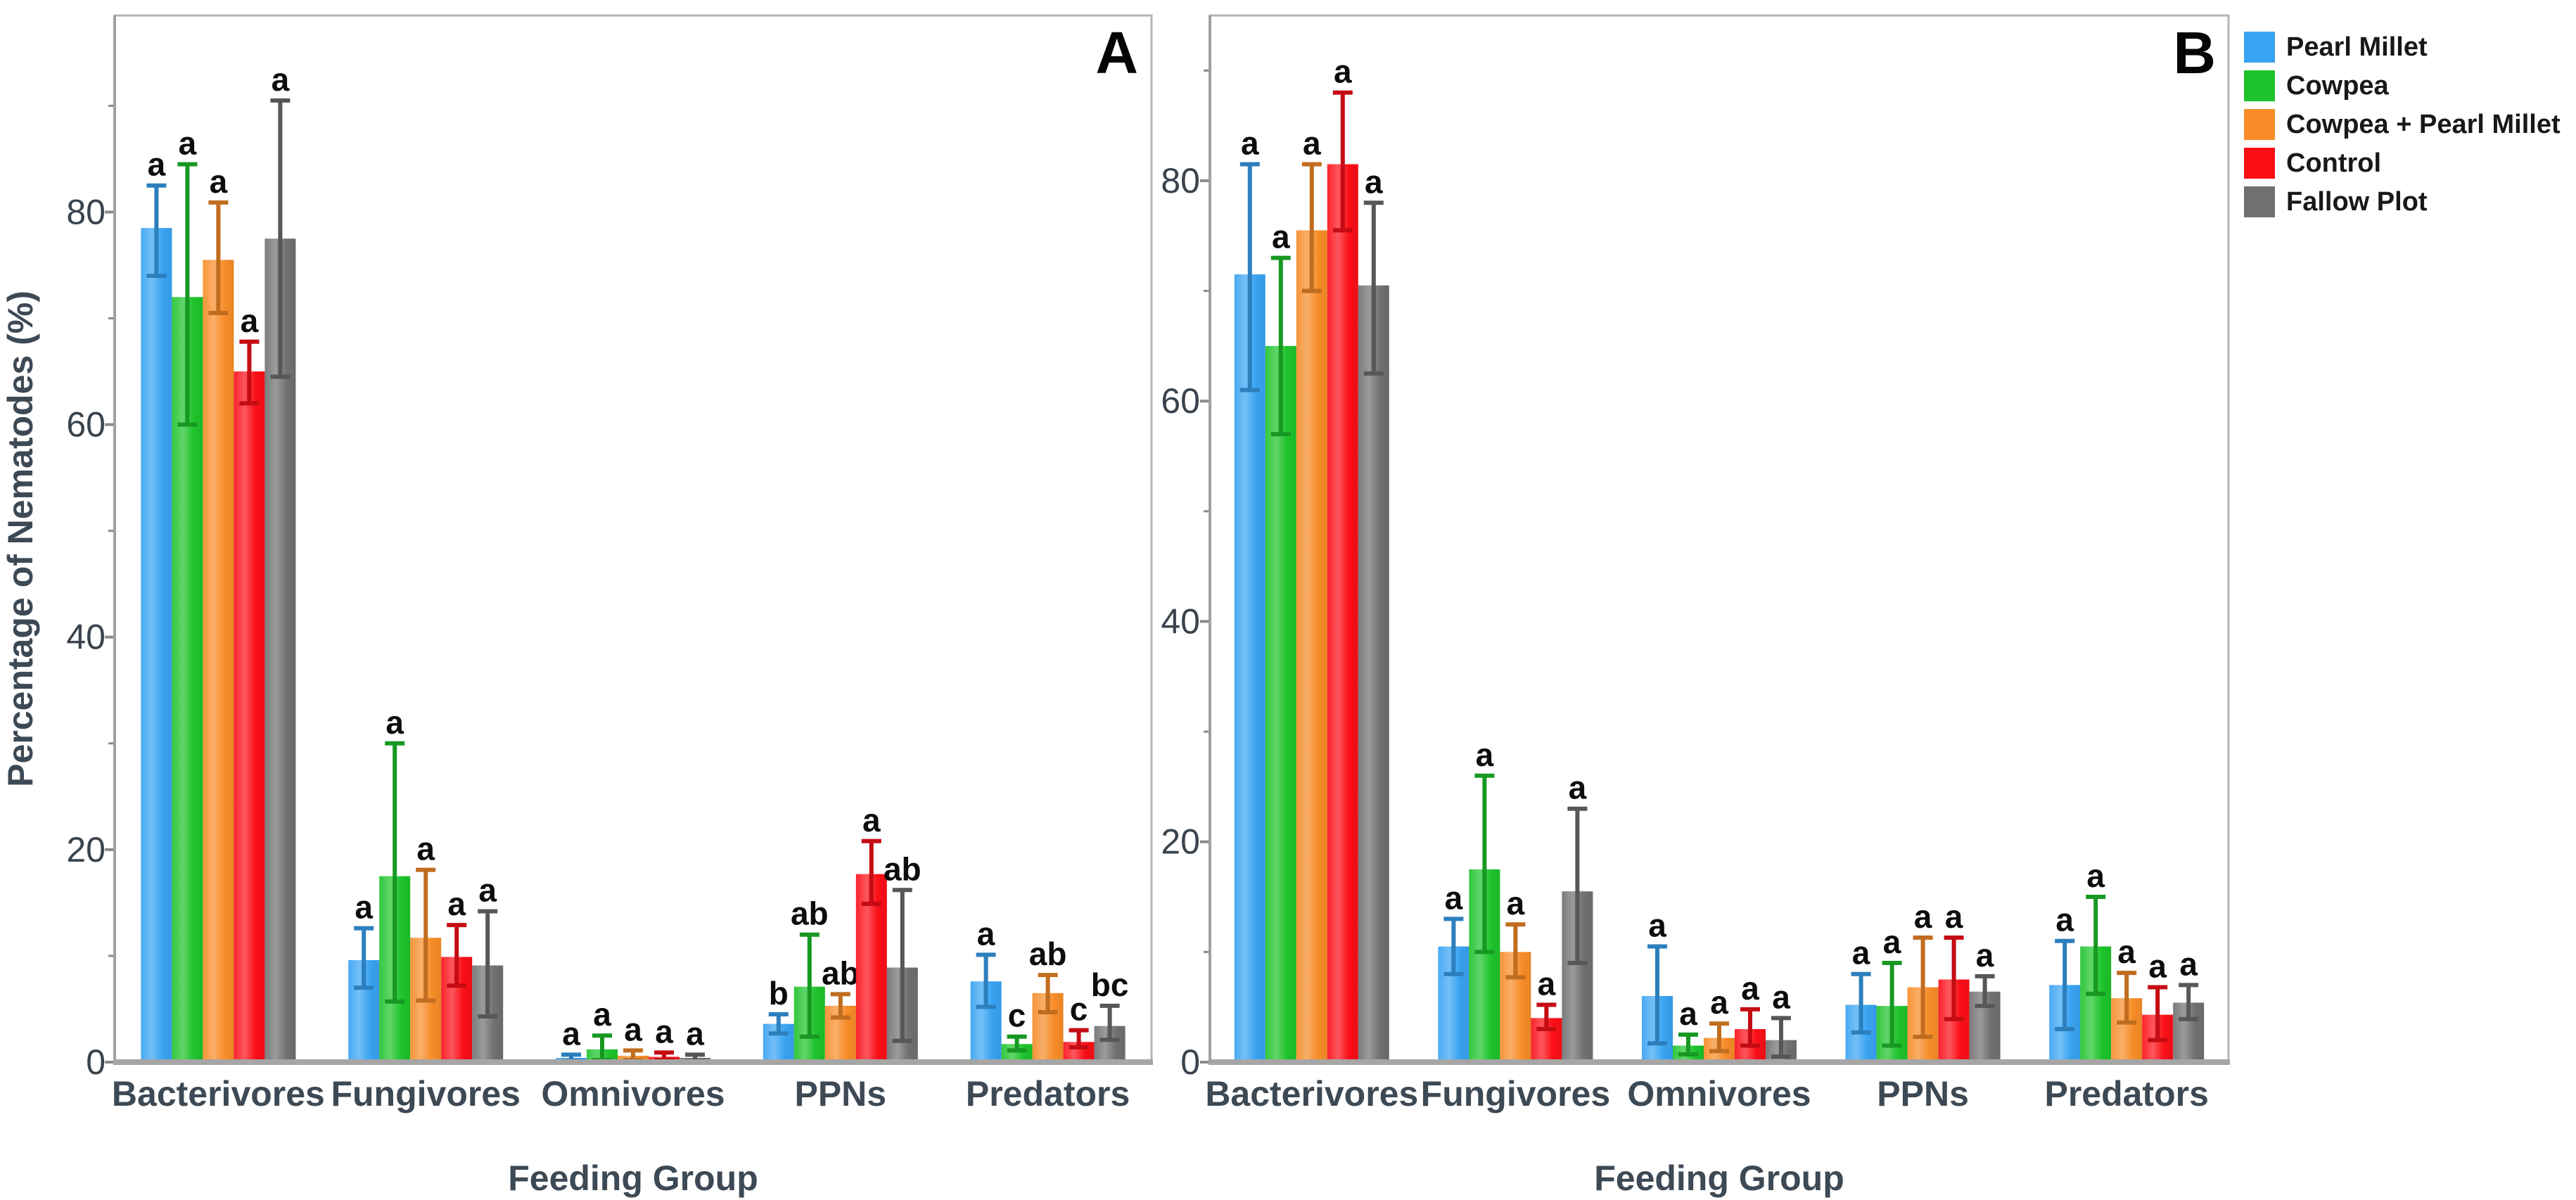  I want to click on panel-label-b: B, so click(2194, 53).